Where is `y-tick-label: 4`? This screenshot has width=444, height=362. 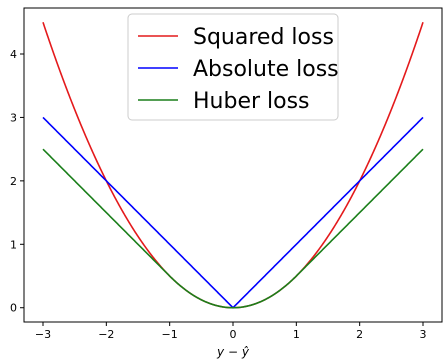 y-tick-label: 4 is located at coordinates (13, 54).